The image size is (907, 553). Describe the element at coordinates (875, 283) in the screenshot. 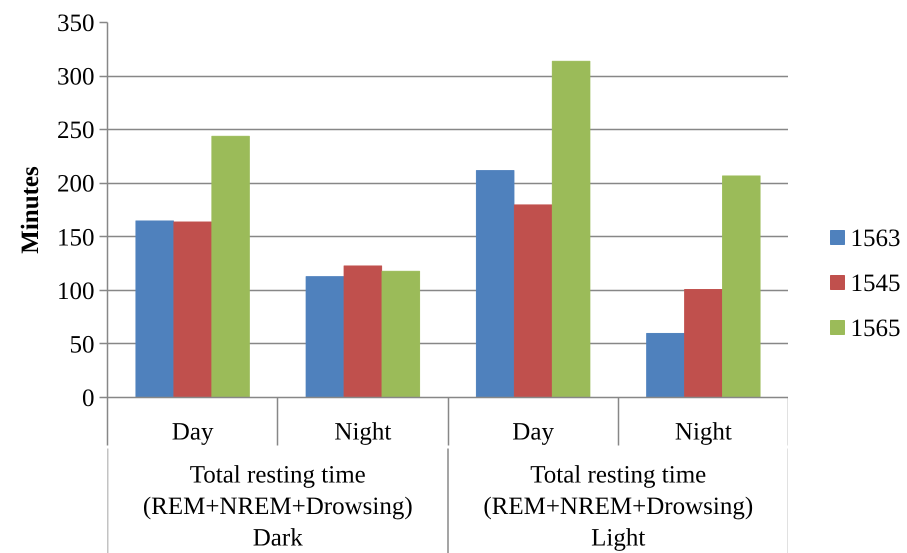

I see `legend-label: 1545` at that location.